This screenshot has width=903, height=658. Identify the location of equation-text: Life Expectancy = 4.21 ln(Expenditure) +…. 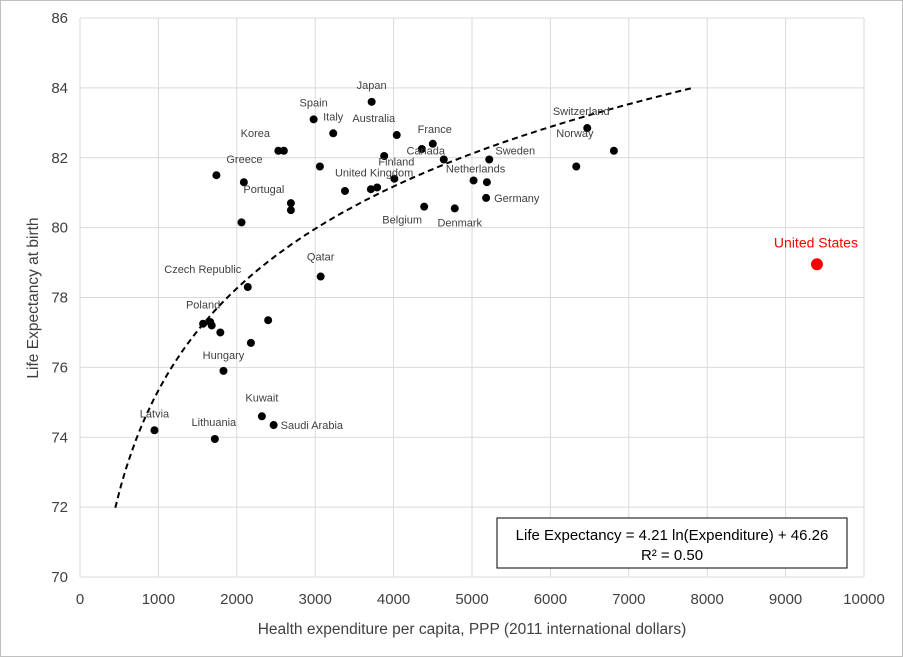
(672, 535).